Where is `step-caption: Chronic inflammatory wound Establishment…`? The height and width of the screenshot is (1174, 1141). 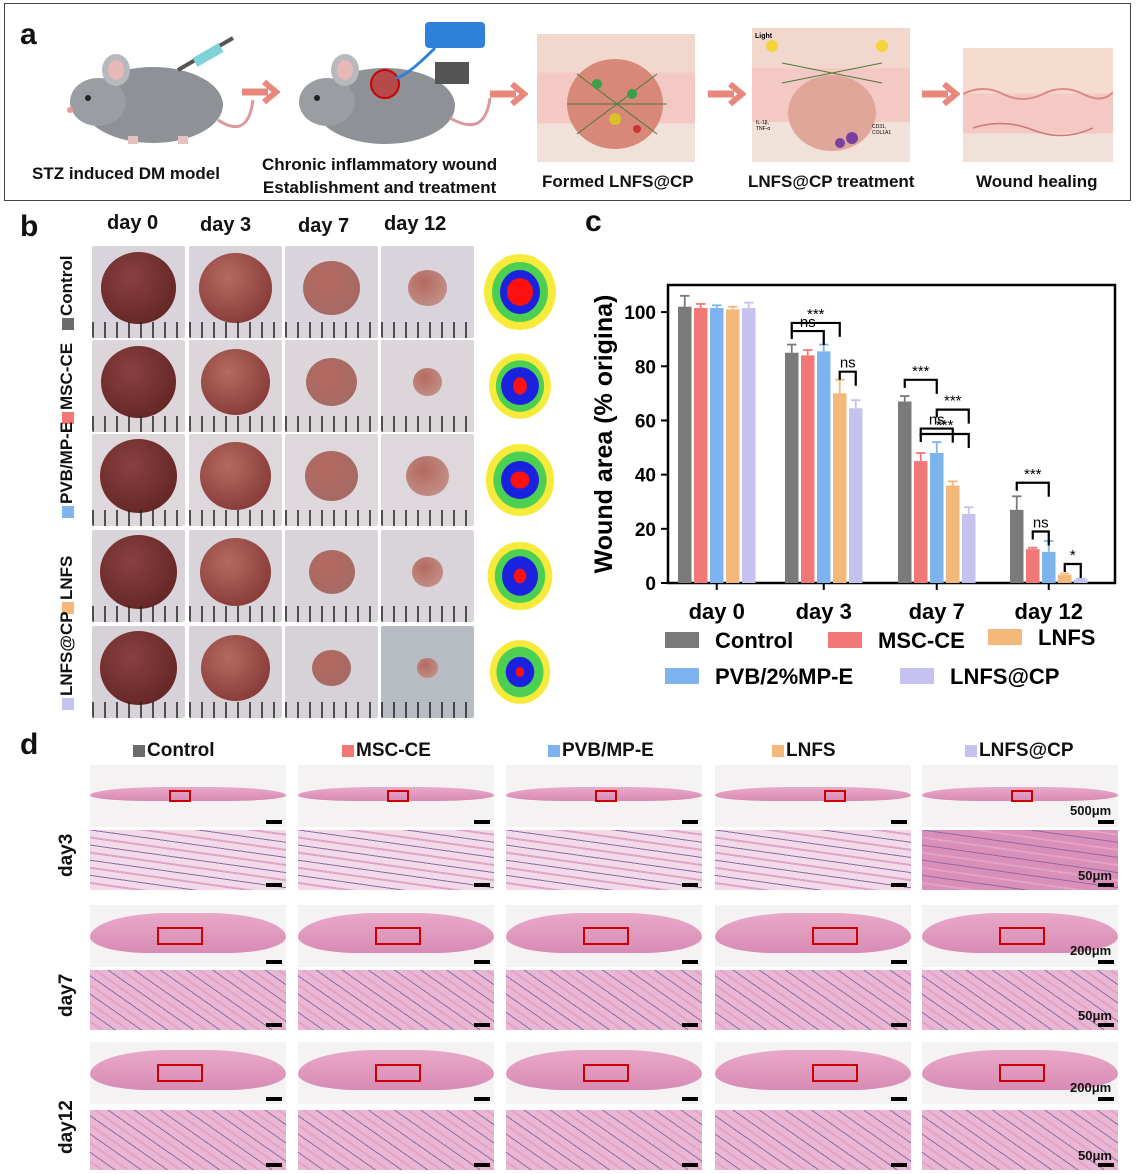 step-caption: Chronic inflammatory wound Establishment… is located at coordinates (380, 176).